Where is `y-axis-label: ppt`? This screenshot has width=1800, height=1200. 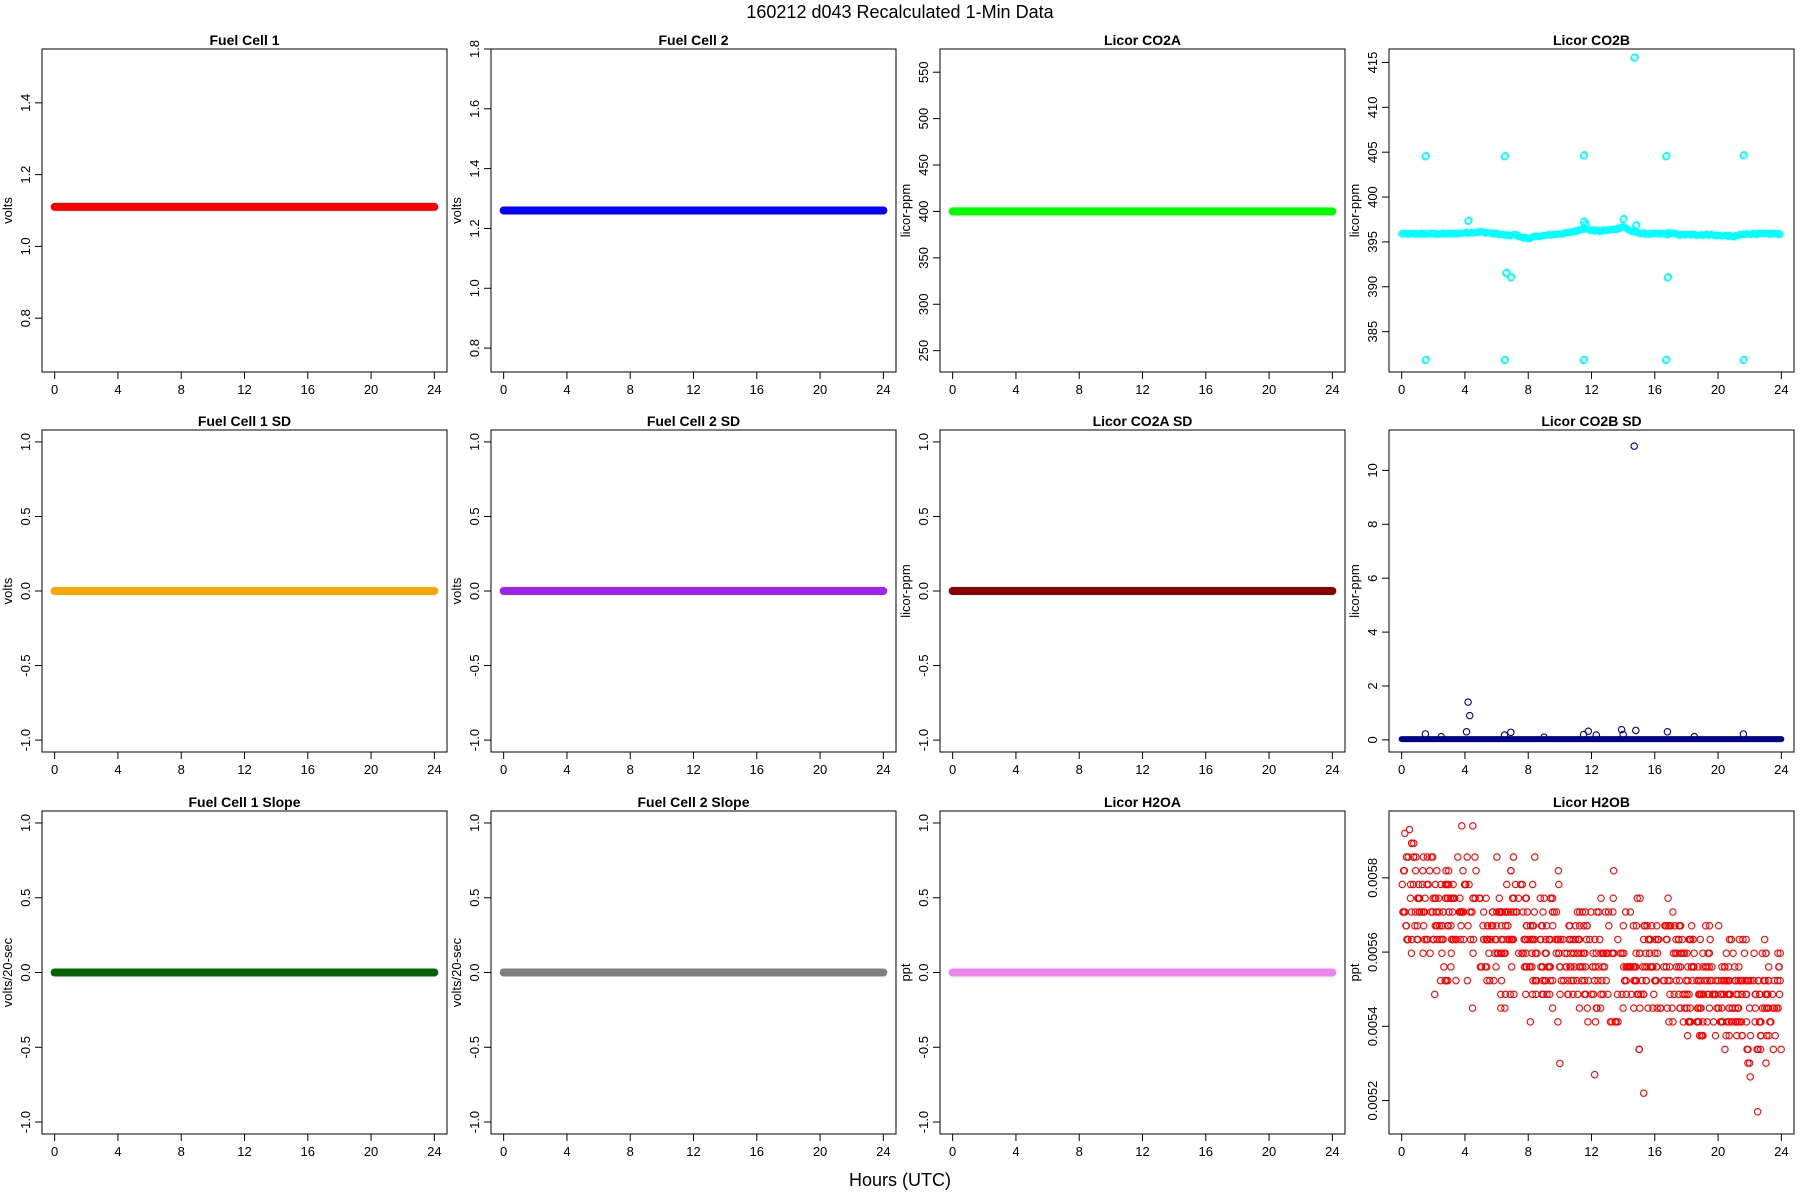
y-axis-label: ppt is located at coordinates (1354, 972).